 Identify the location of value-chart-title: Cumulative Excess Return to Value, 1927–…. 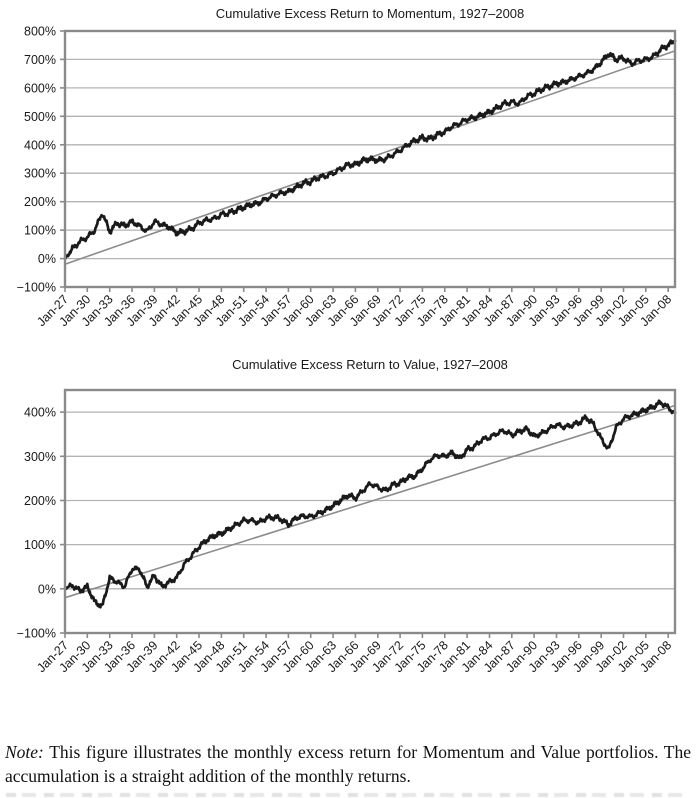
(370, 364).